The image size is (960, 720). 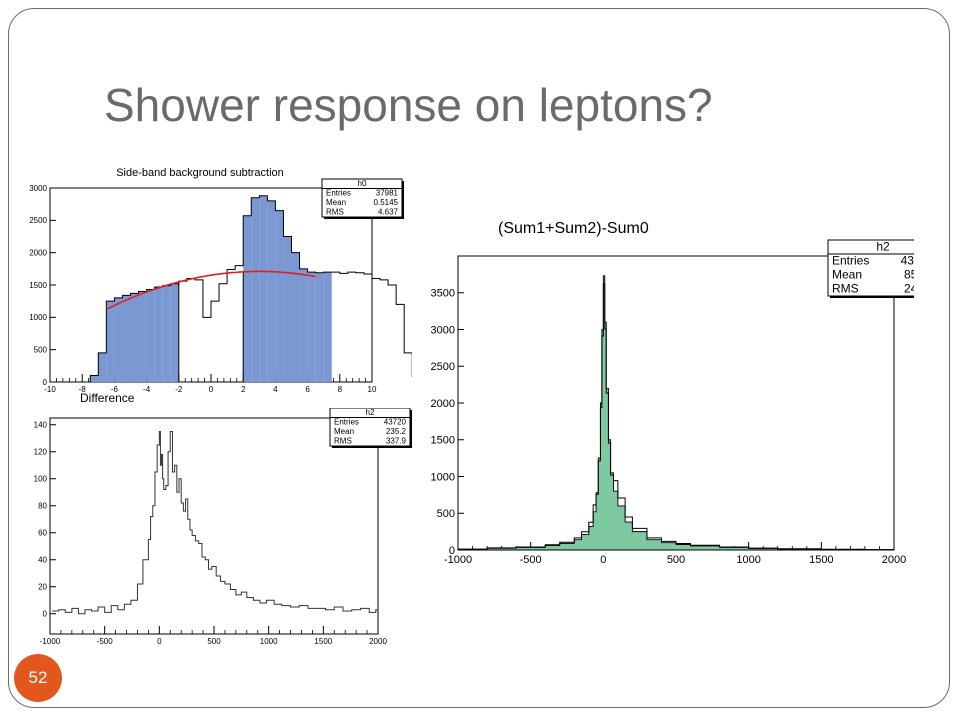 I want to click on y-tick-label: 140, so click(x=41, y=425).